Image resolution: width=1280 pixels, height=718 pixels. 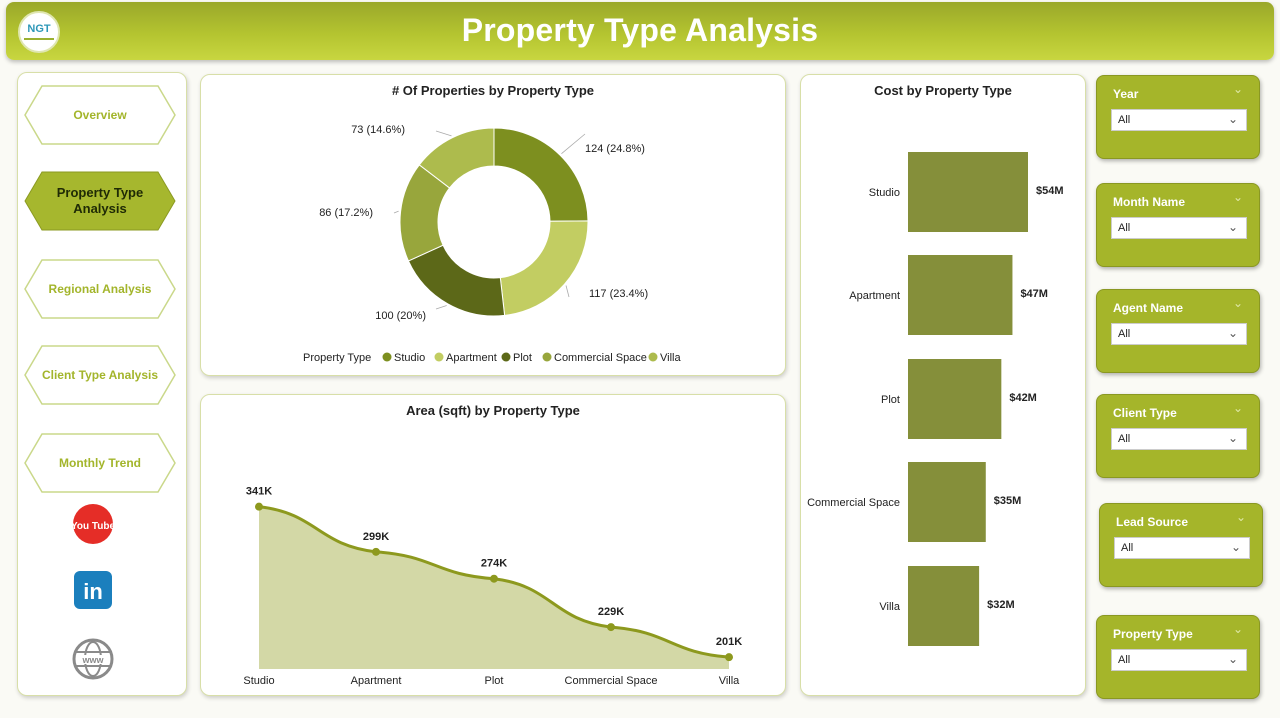 I want to click on filter-card-lead-source: Lead Source ⌄ All ⌄, so click(x=1181, y=545).